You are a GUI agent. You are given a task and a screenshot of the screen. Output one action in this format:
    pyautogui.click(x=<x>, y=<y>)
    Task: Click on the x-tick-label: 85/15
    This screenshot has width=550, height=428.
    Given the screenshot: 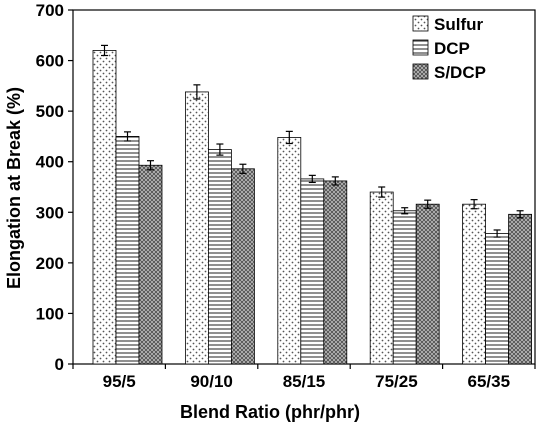 What is the action you would take?
    pyautogui.click(x=304, y=381)
    